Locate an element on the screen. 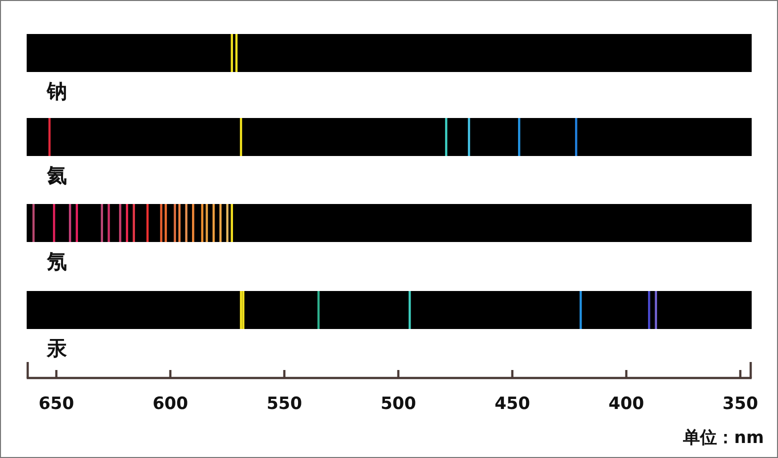 This screenshot has height=458, width=778. x-tick-label: 450 is located at coordinates (512, 404).